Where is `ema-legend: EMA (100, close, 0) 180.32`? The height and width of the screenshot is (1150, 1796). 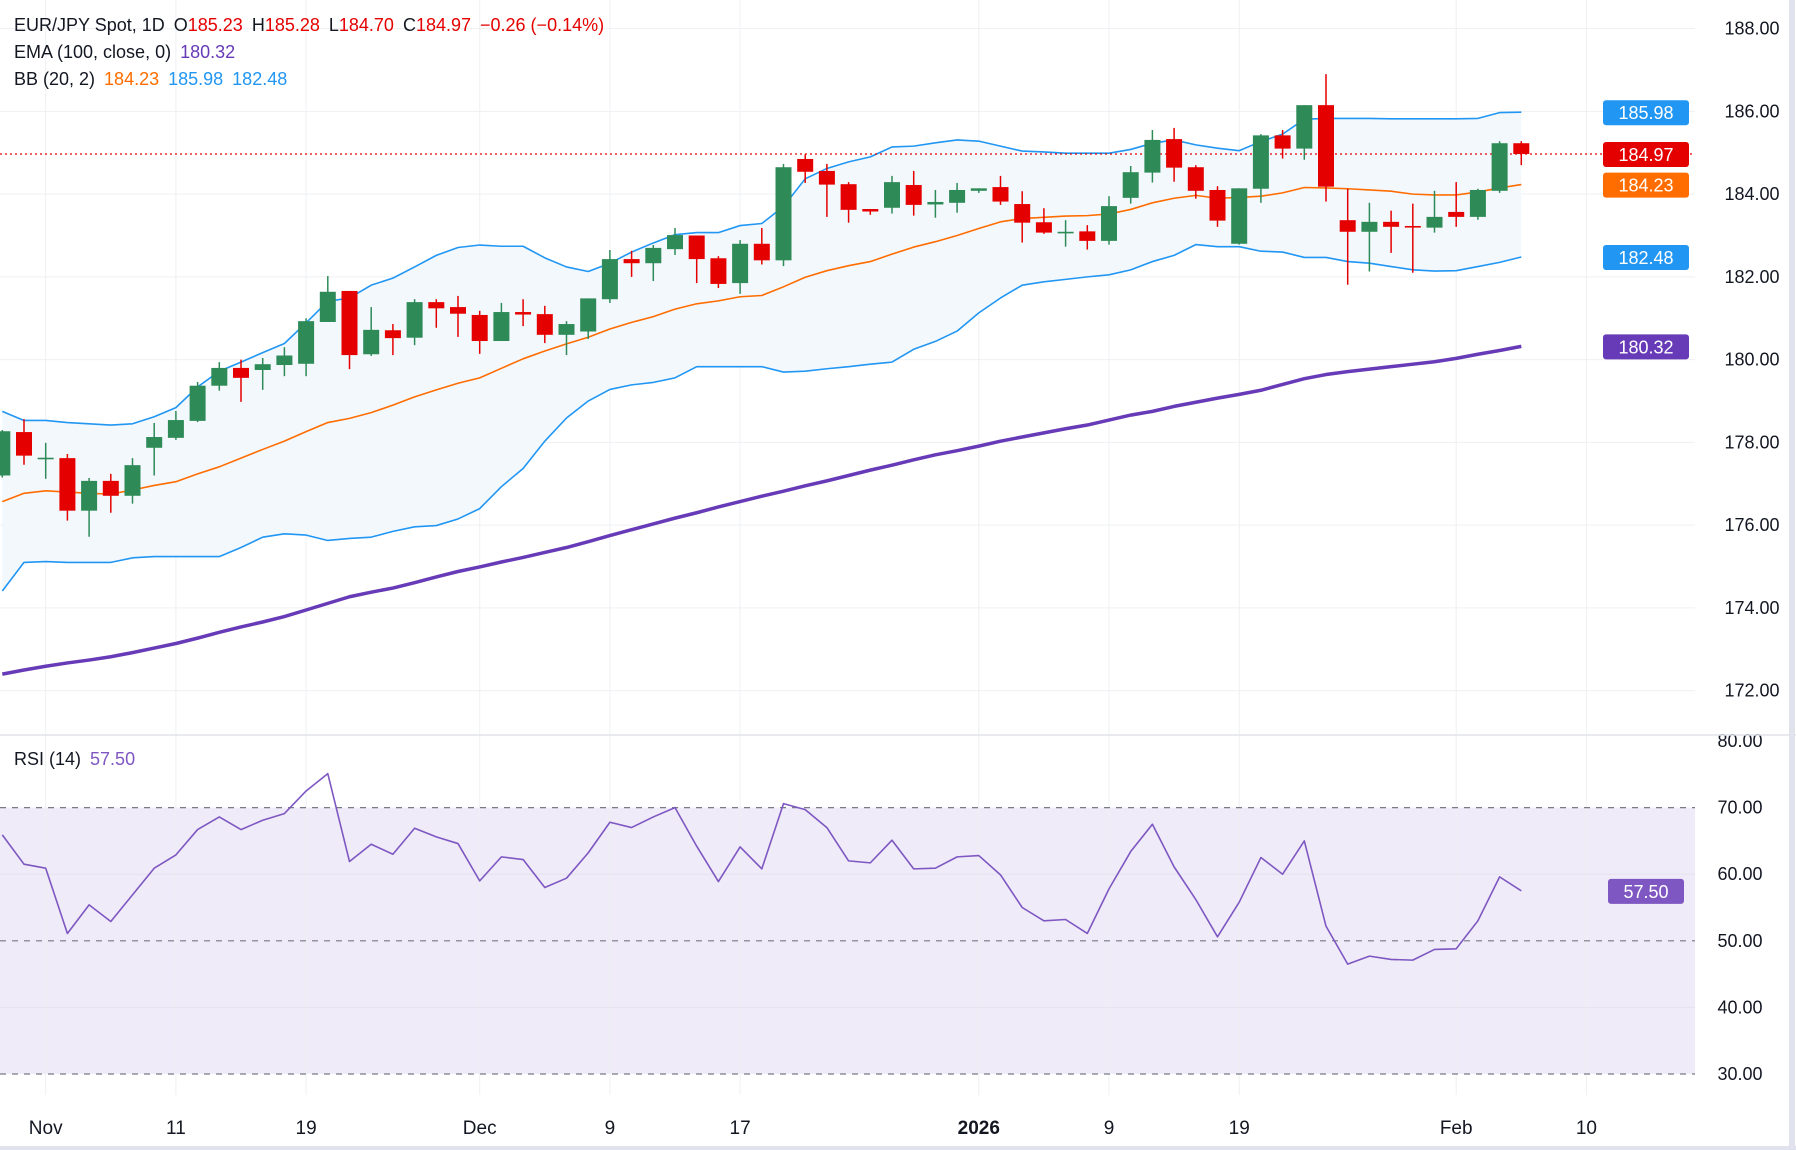 ema-legend: EMA (100, close, 0) 180.32 is located at coordinates (309, 52).